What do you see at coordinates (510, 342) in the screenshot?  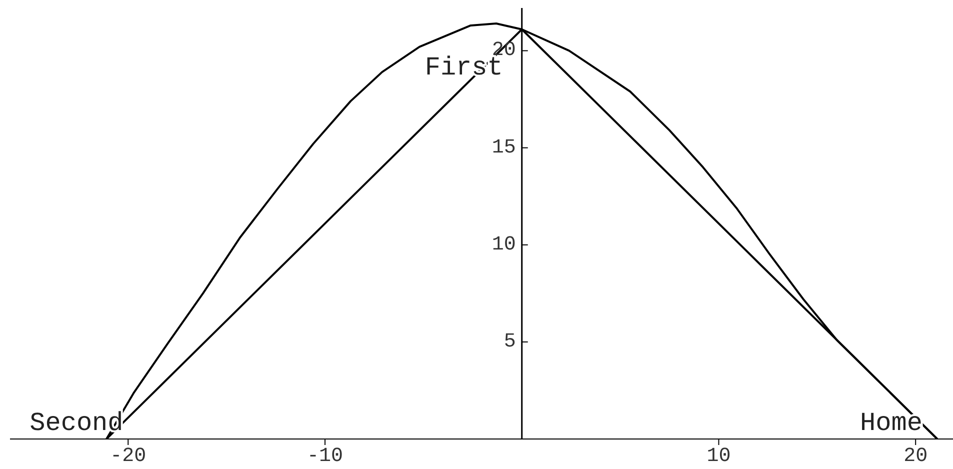 I see `y-tick-label: 5` at bounding box center [510, 342].